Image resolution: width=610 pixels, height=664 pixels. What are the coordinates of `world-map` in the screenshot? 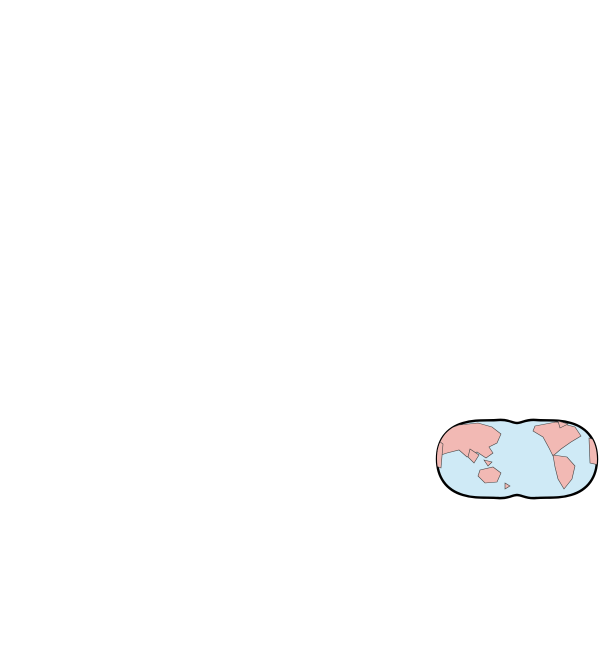 It's located at (517, 459).